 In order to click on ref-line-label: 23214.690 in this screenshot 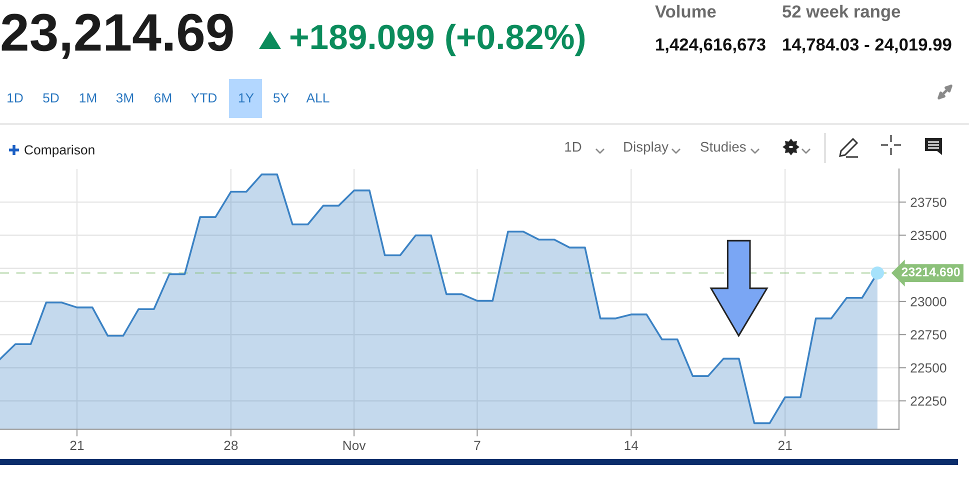, I will do `click(931, 272)`.